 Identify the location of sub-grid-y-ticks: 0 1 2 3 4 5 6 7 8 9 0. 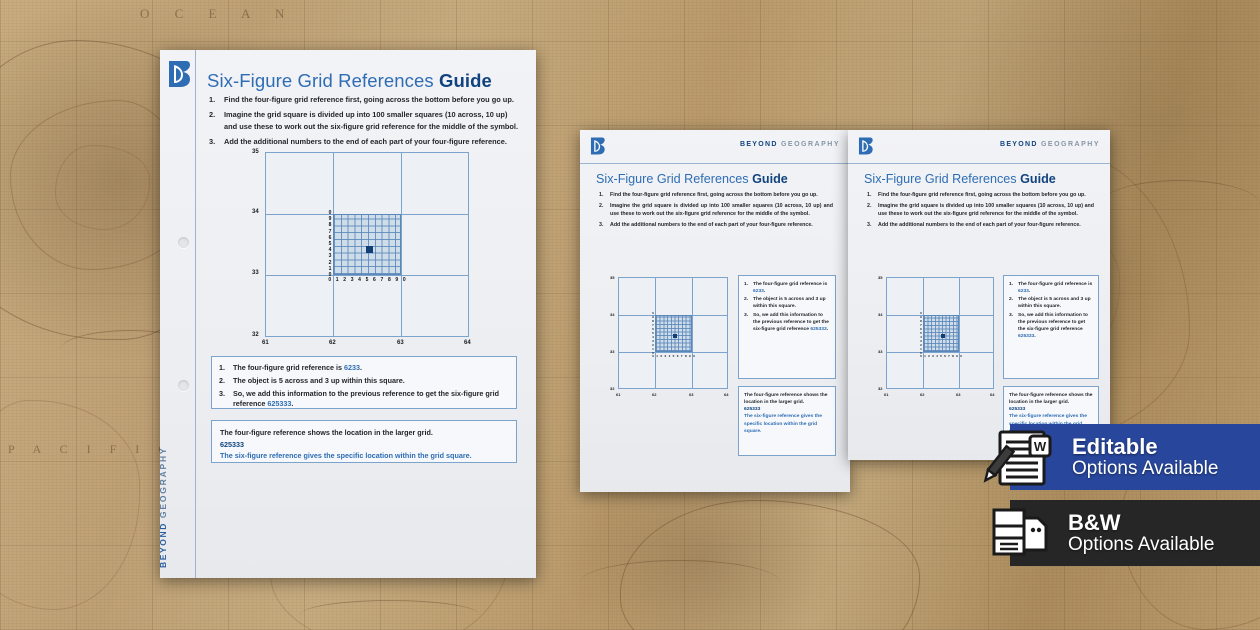
(921, 333).